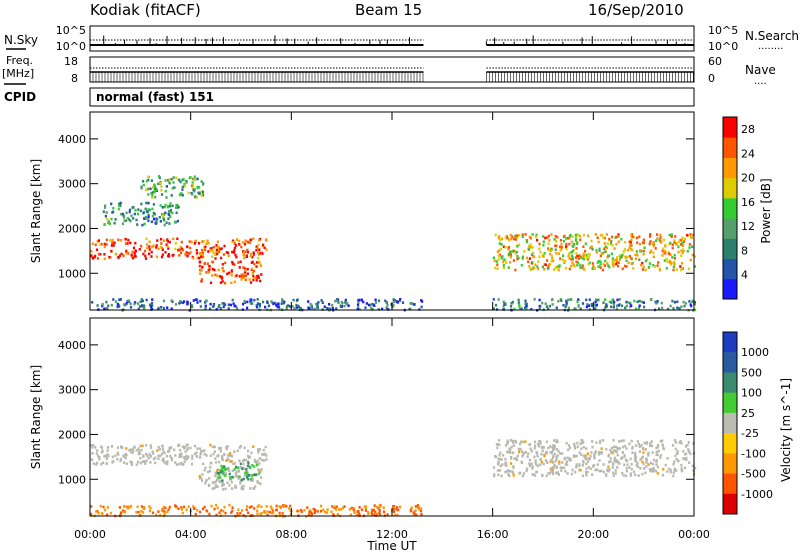 This screenshot has width=800, height=554. I want to click on y-tick-label: 4000, so click(72, 345).